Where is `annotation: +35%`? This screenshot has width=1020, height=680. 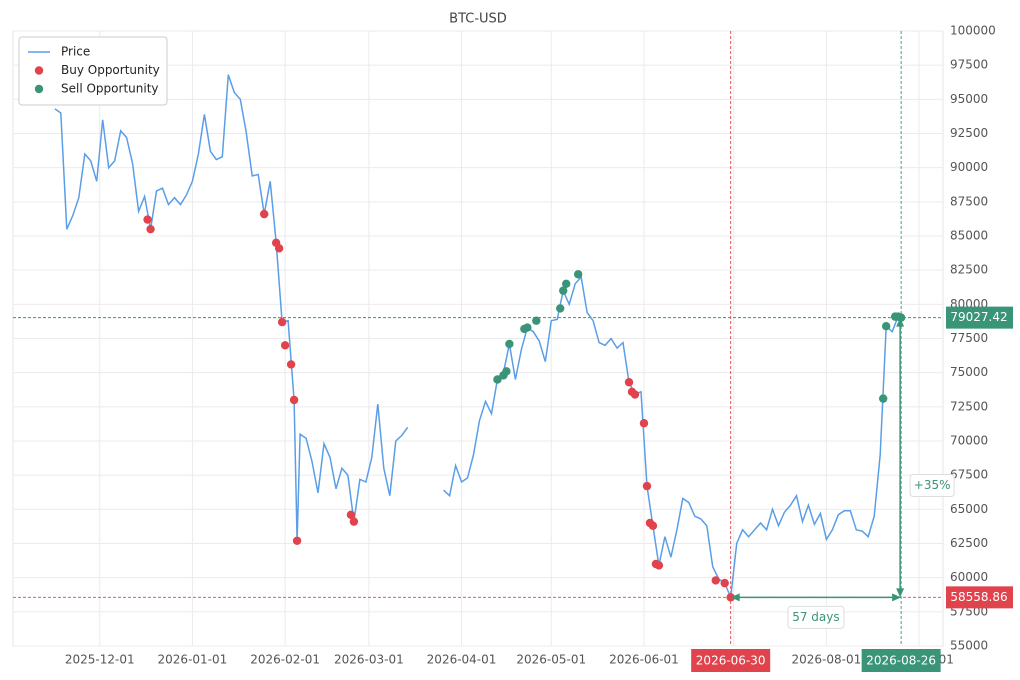
annotation: +35% is located at coordinates (932, 485).